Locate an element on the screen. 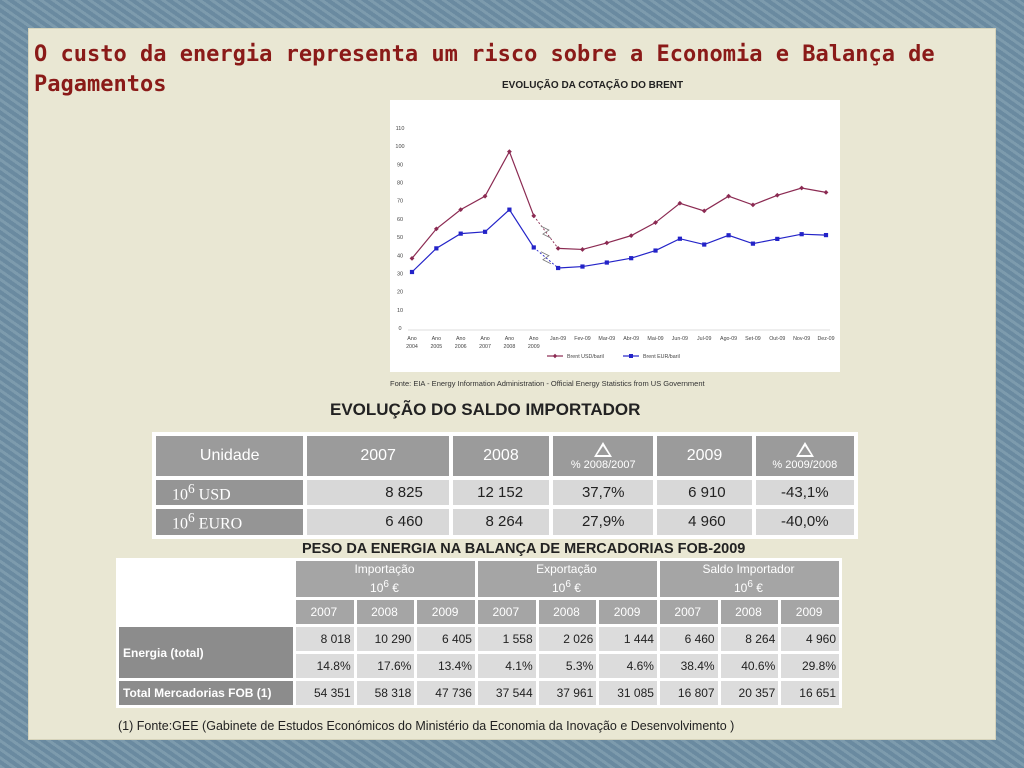 The height and width of the screenshot is (768, 1024). saldo-header-delta1: % 2008/2007 is located at coordinates (603, 456).